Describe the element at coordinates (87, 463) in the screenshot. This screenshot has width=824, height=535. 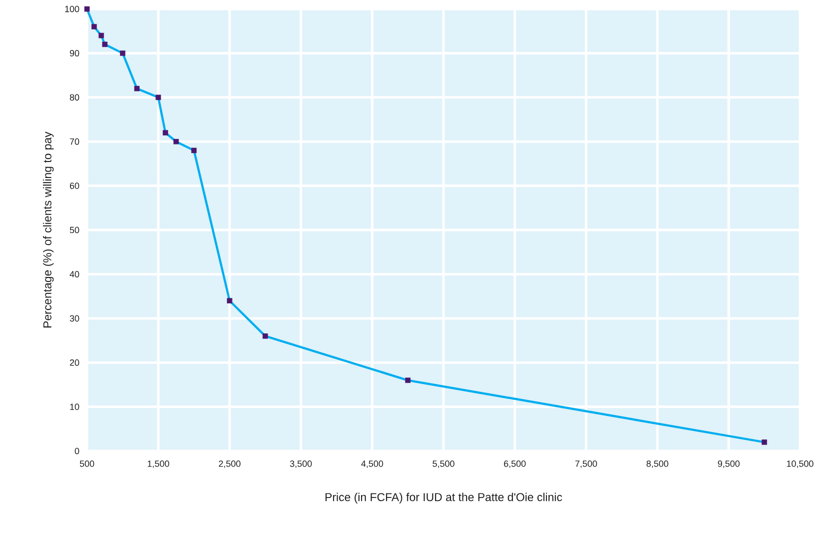
I see `x-tick-label: 500` at that location.